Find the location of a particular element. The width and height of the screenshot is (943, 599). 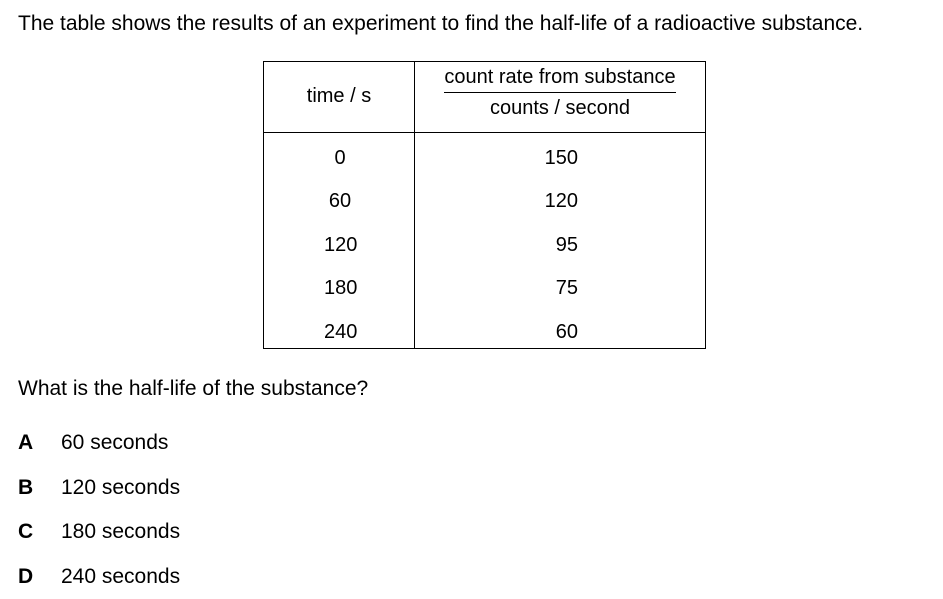

option-letter: B is located at coordinates (26, 487).